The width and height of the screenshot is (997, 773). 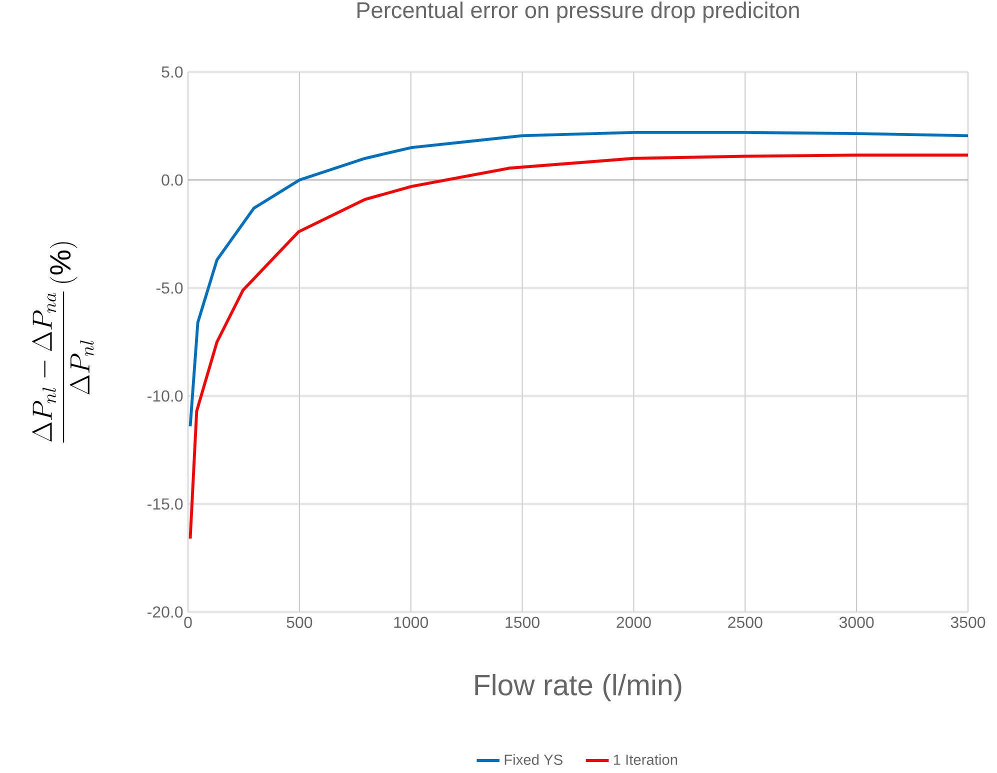 I want to click on y-tick-label: 5.0, so click(x=172, y=72).